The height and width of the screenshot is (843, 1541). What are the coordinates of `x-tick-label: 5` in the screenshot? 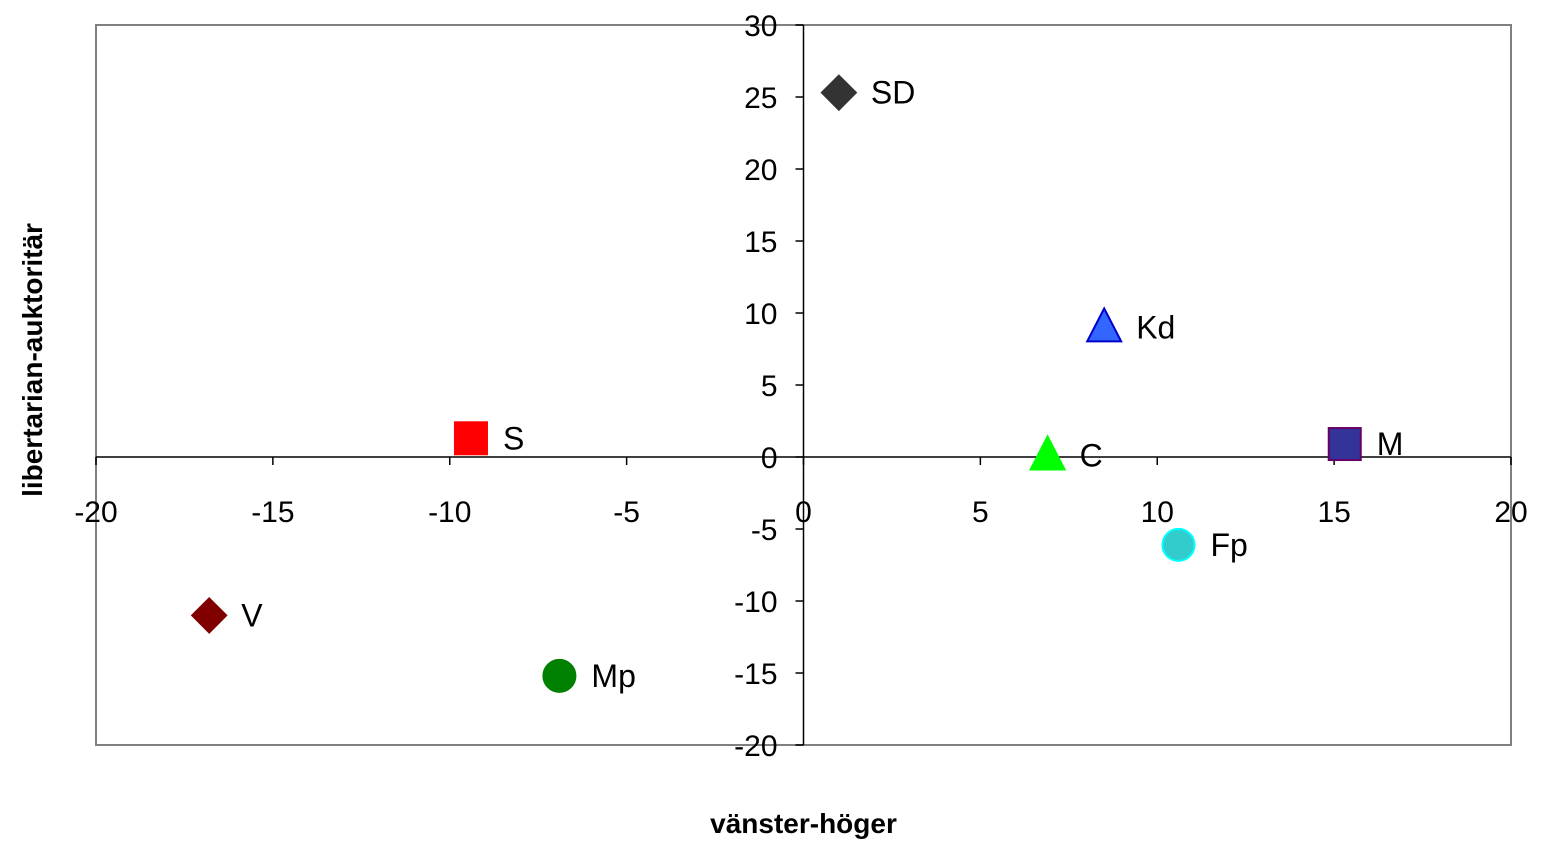 It's located at (980, 512).